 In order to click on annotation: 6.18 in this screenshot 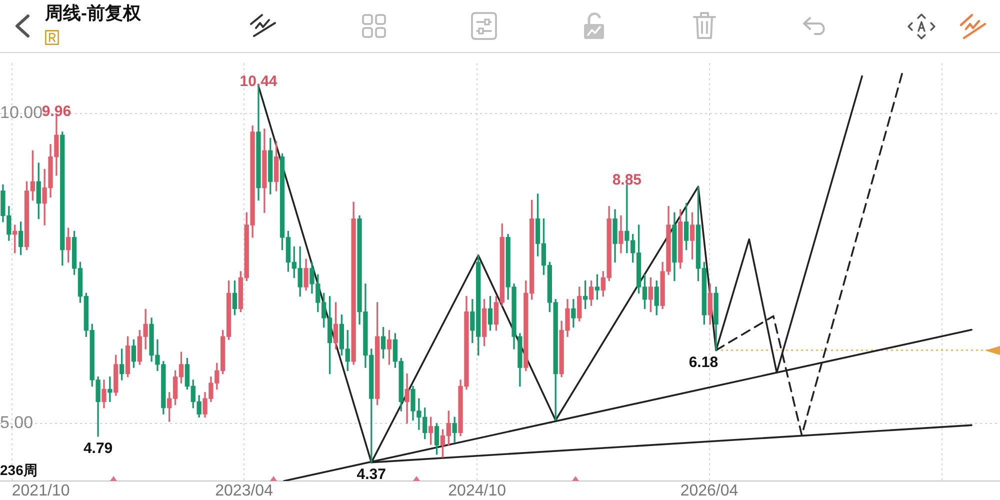, I will do `click(703, 362)`.